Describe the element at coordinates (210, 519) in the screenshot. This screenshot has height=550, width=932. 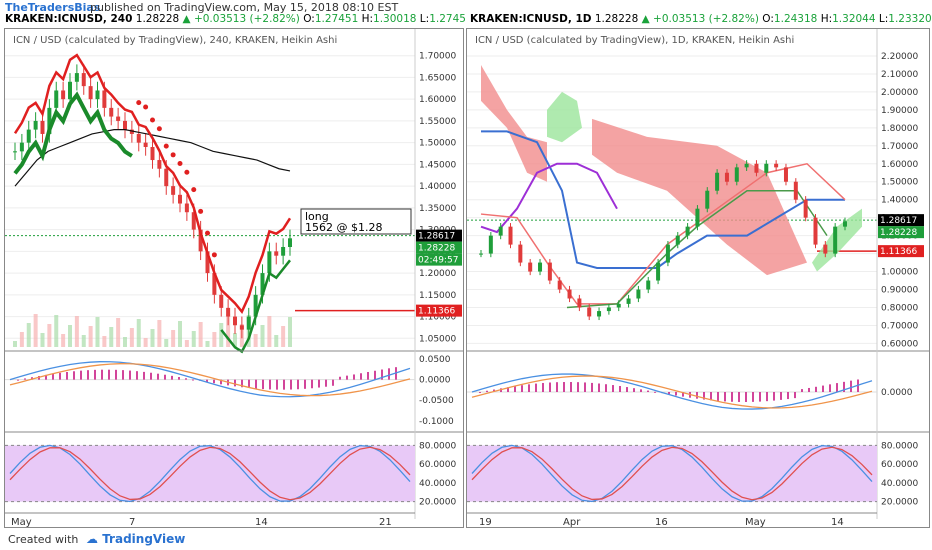
I see `left-x-axis: May 7 14 21` at that location.